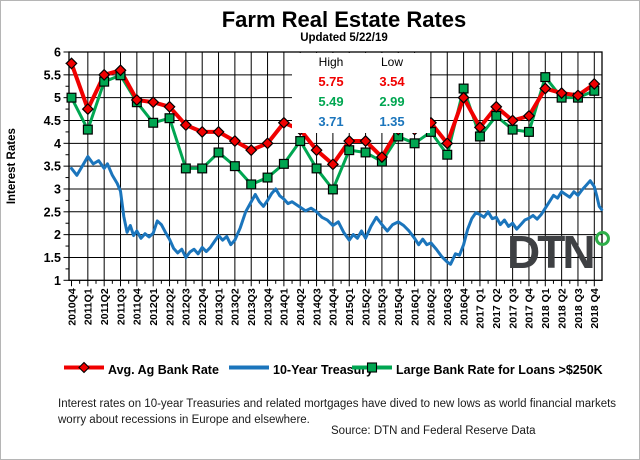 The height and width of the screenshot is (460, 640). What do you see at coordinates (344, 19) in the screenshot?
I see `chart-title: Farm Real Estate Rates` at bounding box center [344, 19].